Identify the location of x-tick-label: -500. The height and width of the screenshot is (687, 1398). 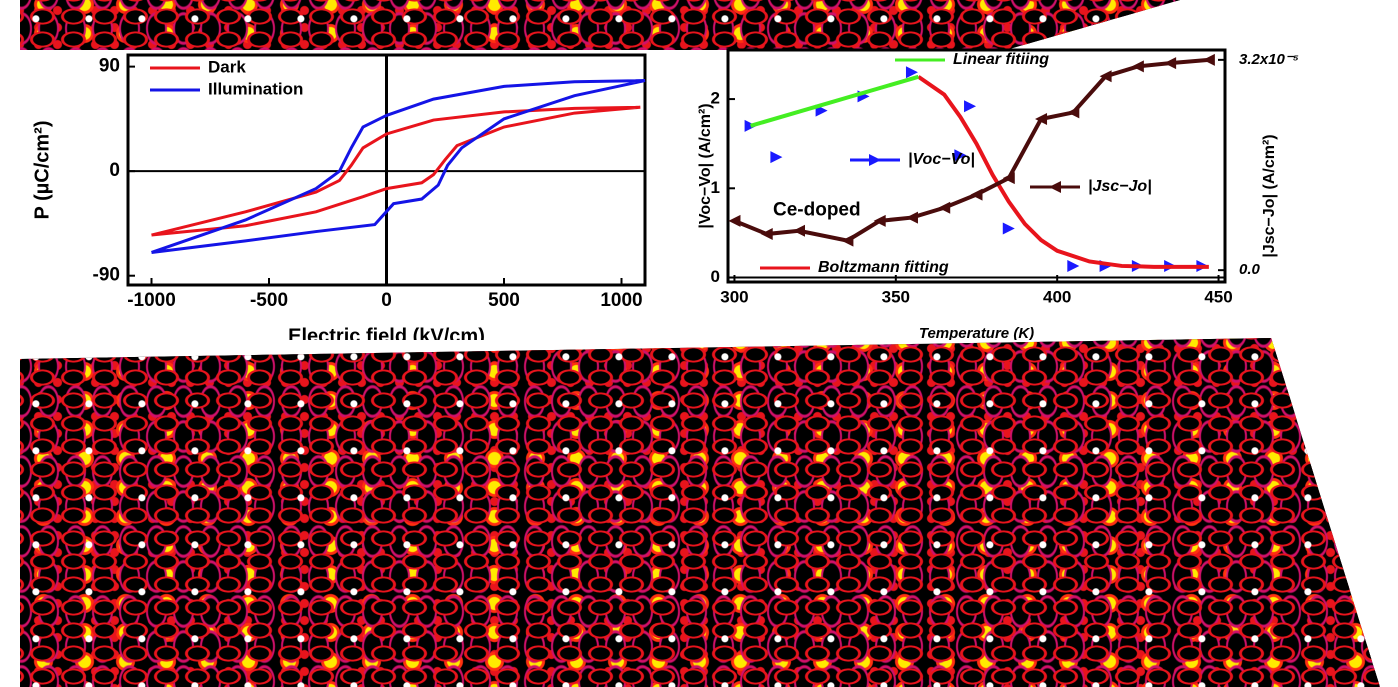
(269, 300).